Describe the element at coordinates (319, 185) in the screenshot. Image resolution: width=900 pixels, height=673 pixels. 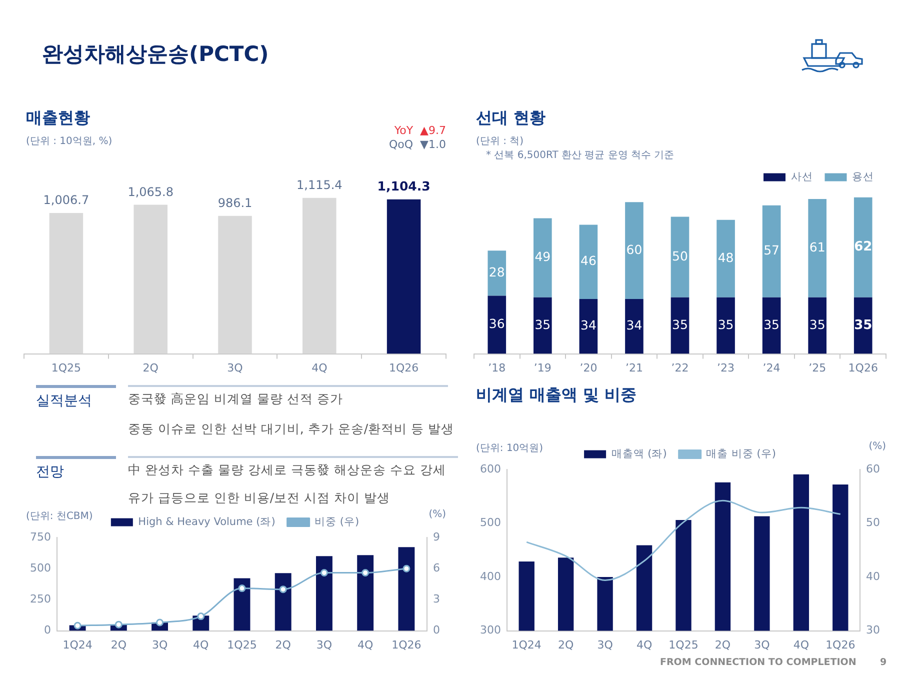
I see `data-label: 1,115.4` at that location.